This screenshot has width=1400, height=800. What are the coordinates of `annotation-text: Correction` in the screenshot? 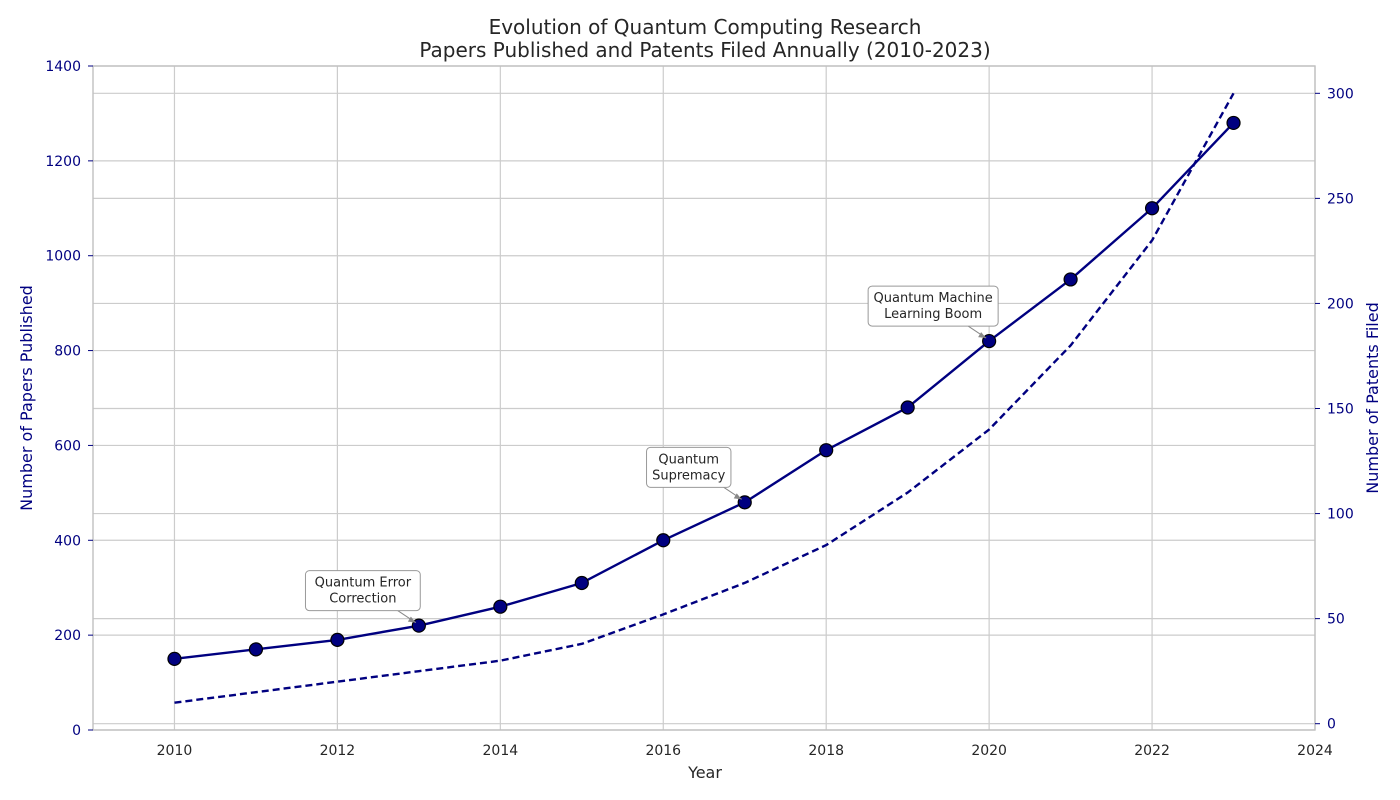 It's located at (362, 599).